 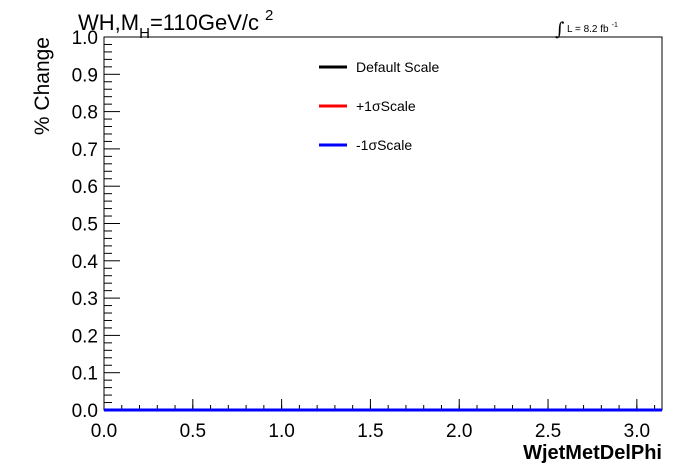 I want to click on lumi-label: L = 8.2 fb -1, so click(x=592, y=28).